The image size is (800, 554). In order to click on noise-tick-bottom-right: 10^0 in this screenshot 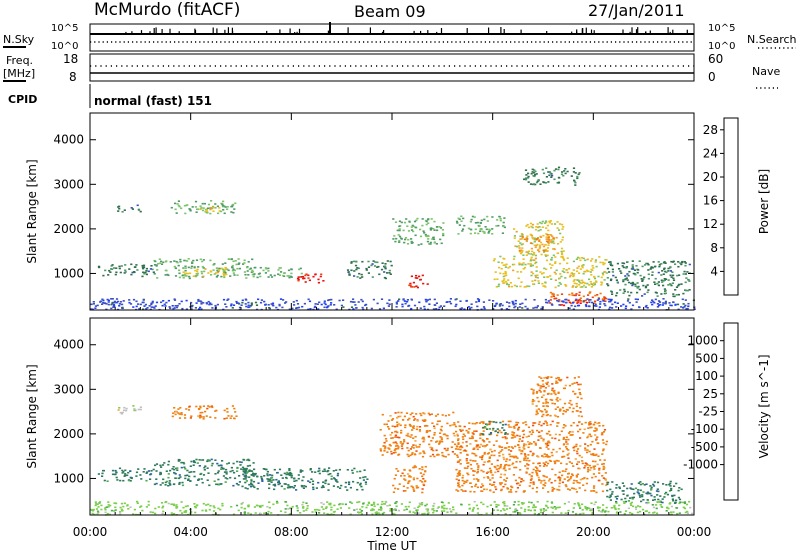, I will do `click(721, 46)`.